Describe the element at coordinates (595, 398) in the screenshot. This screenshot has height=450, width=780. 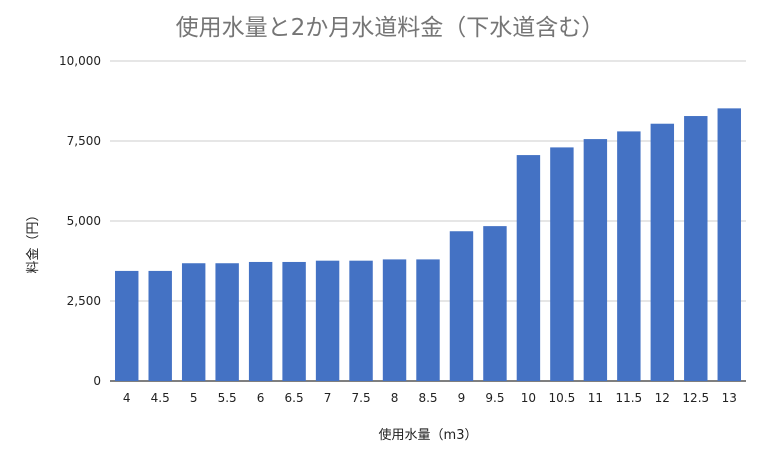
I see `x-tick-label: 11` at that location.